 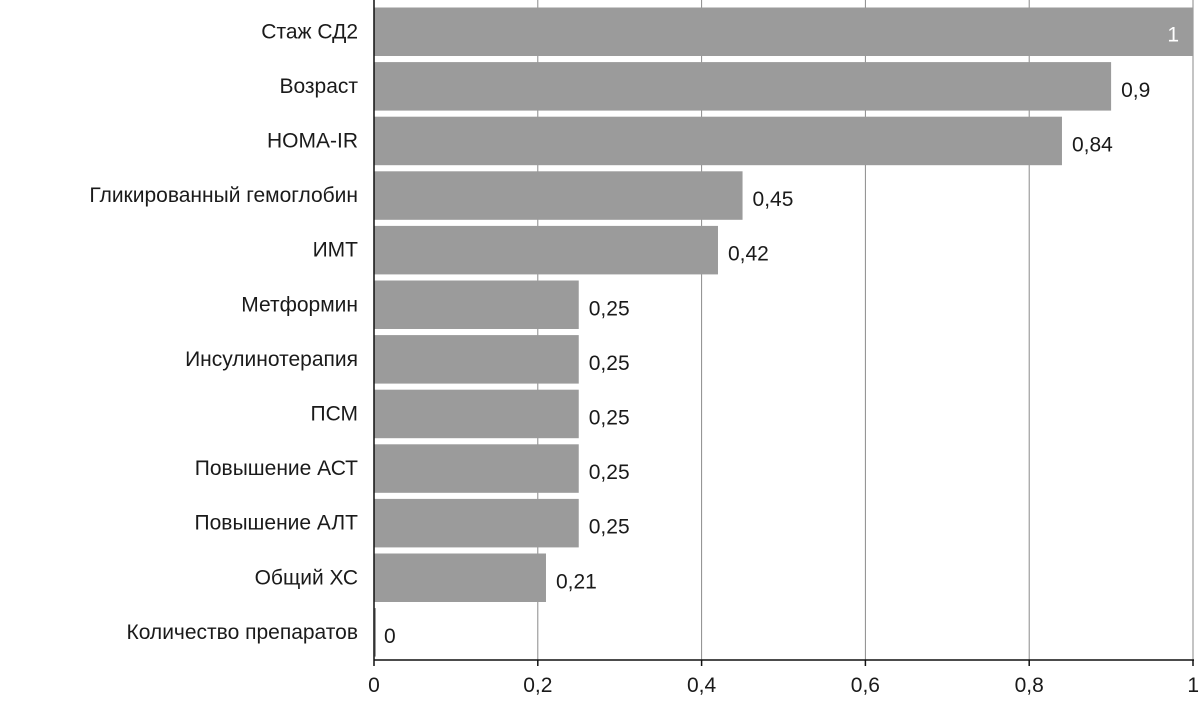 What do you see at coordinates (576, 581) in the screenshot?
I see `data-label: 0,21` at bounding box center [576, 581].